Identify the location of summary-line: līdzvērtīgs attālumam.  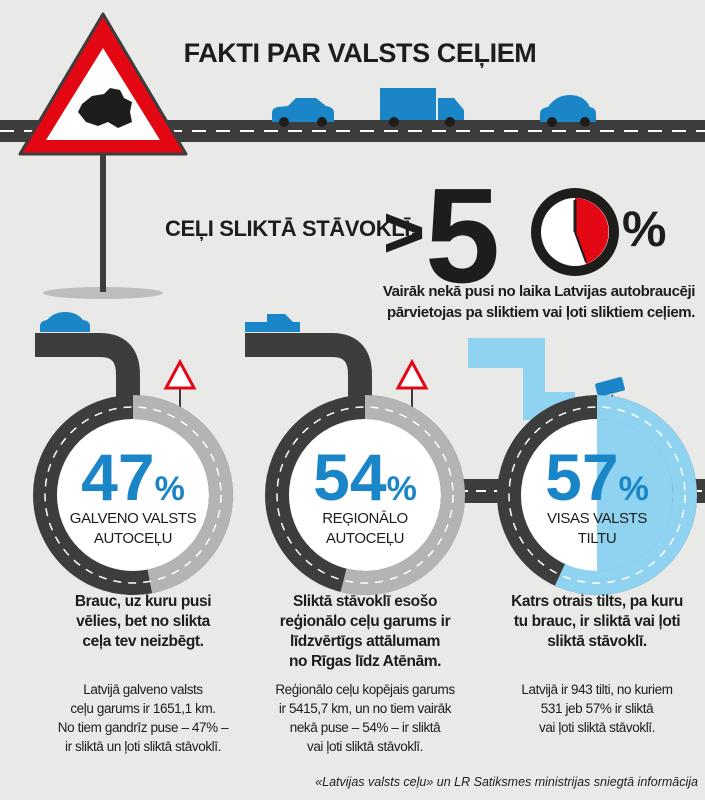
(365, 641).